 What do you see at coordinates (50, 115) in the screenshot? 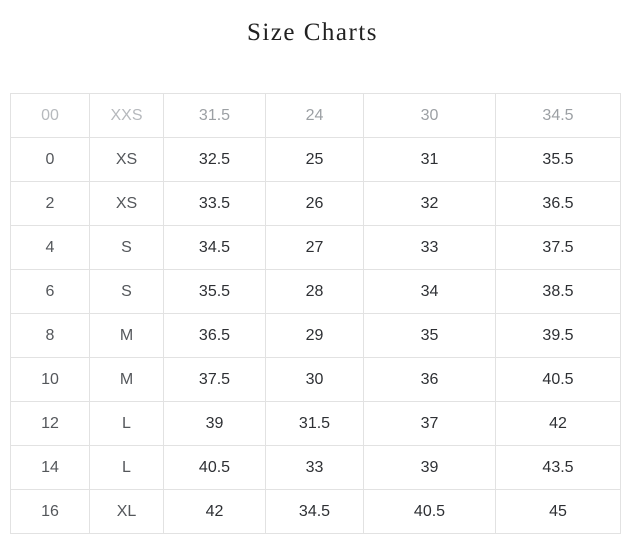
I see `size-numeric-cell: 00` at bounding box center [50, 115].